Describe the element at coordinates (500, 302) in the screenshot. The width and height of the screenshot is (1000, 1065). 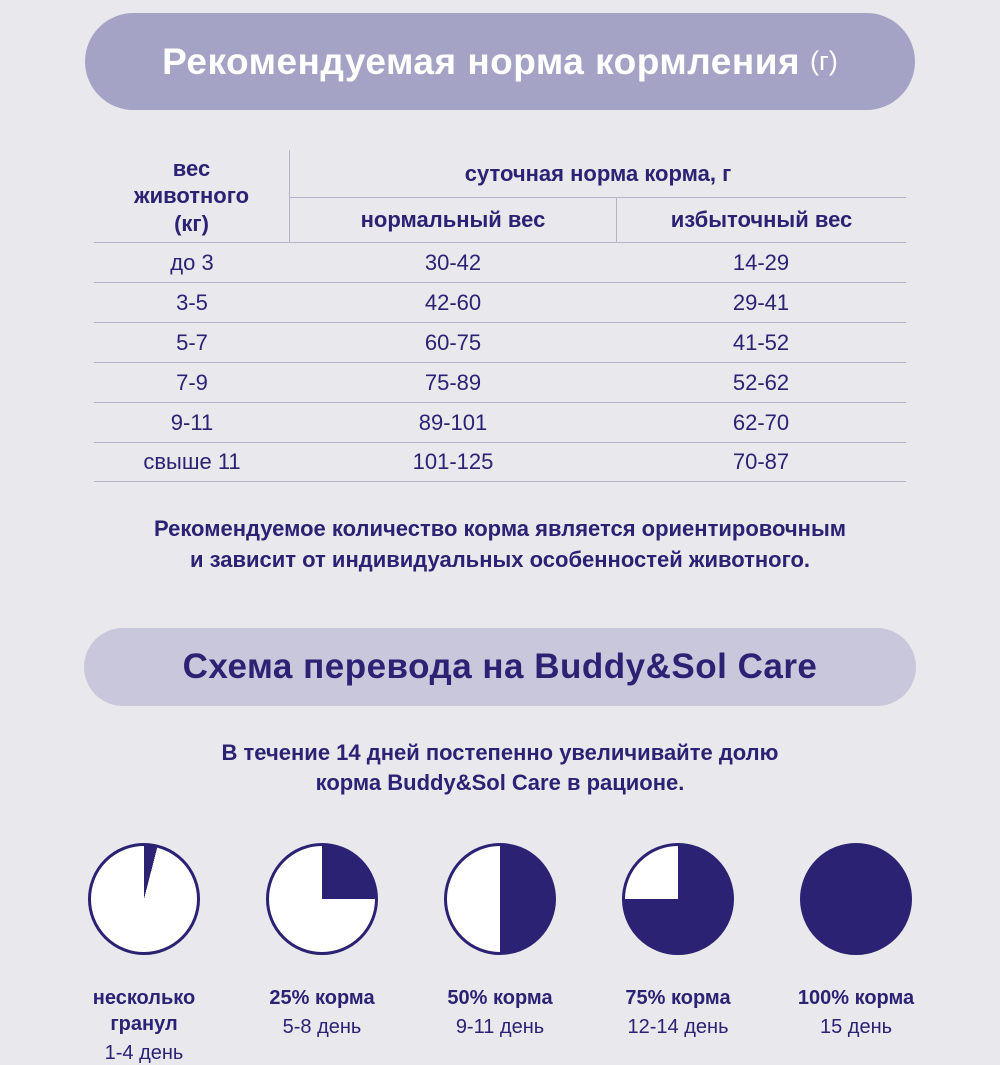
I see `table-row: 3-5 42-60 29-41` at that location.